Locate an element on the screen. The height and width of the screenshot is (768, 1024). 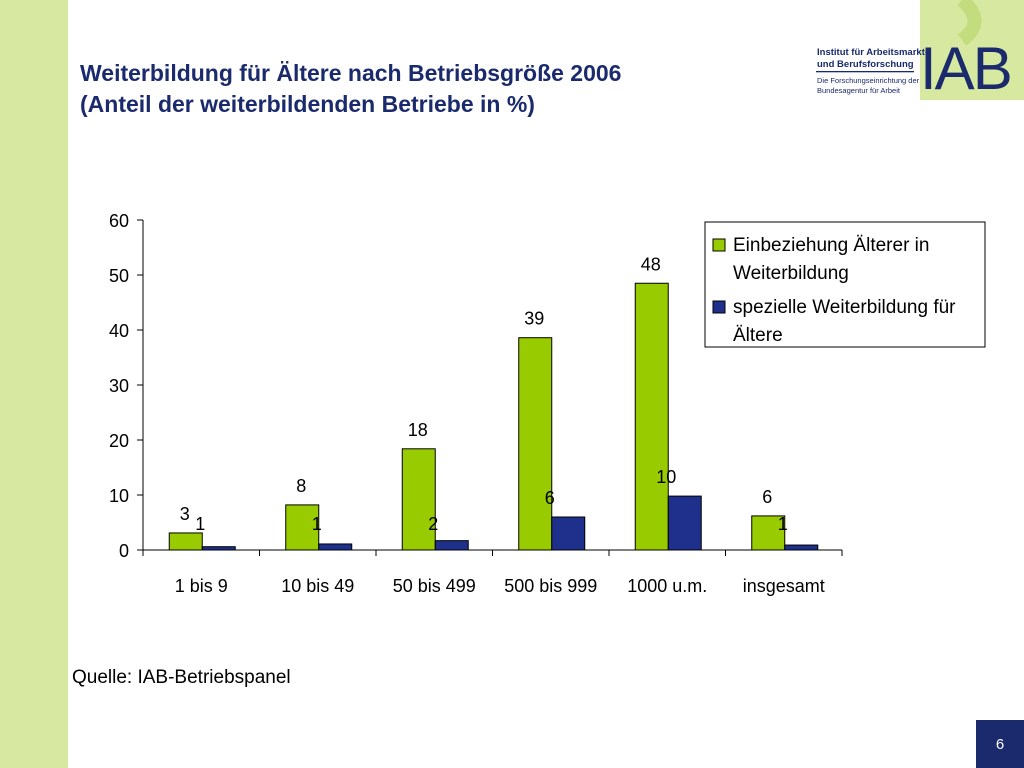
y-tick-label: 10 is located at coordinates (119, 496).